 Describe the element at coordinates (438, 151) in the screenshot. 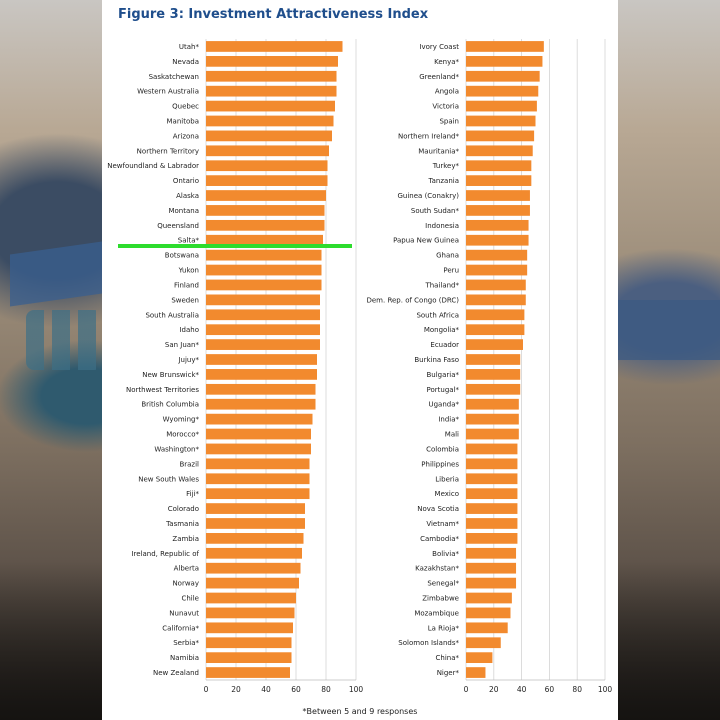

I see `category-label-right-7: Mauritania*` at that location.